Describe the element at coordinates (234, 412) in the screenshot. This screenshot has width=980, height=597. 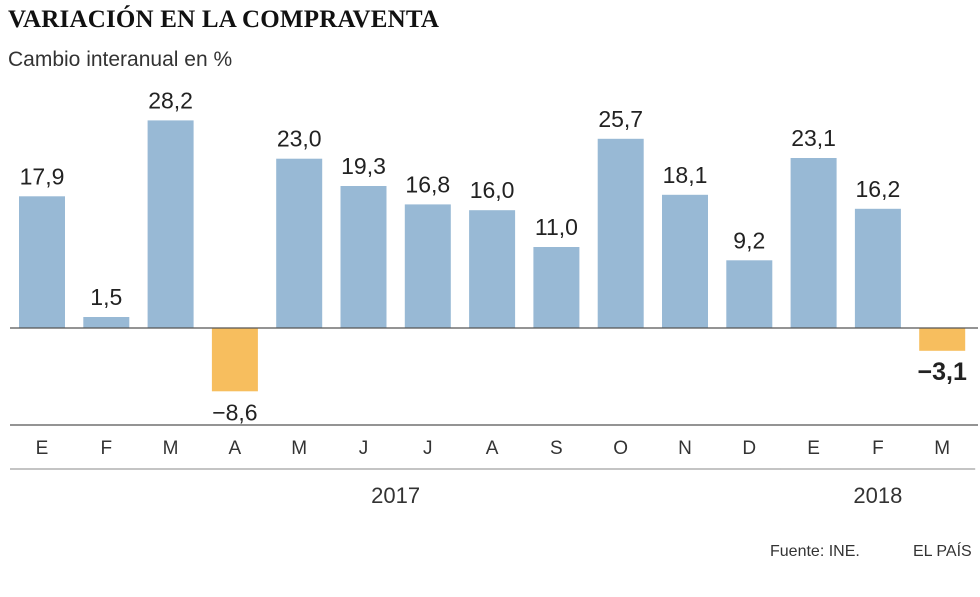
I see `bar-value-label: −8,6` at that location.